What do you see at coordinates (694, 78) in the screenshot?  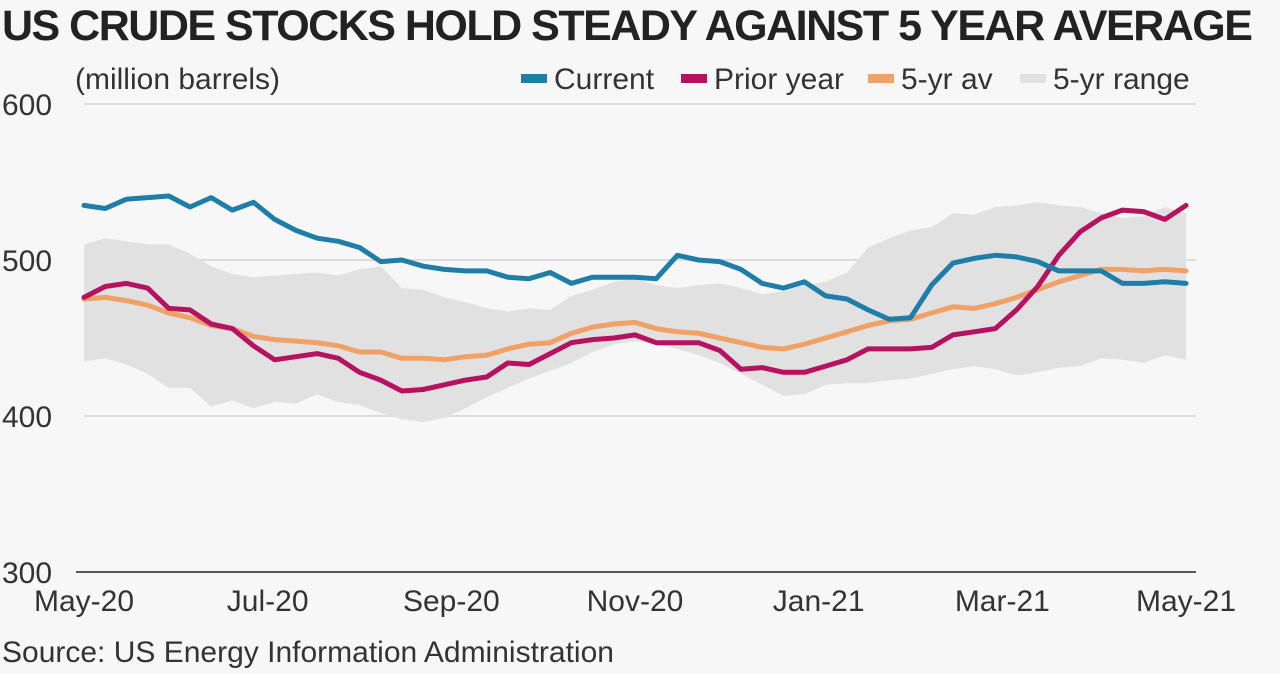 I see `legend-swatch-prior-year` at bounding box center [694, 78].